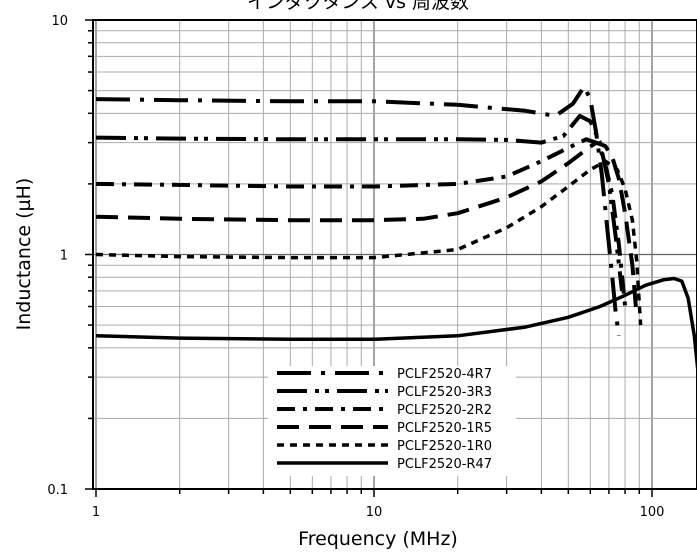 This screenshot has width=697, height=552. I want to click on legend-box, so click(392, 421).